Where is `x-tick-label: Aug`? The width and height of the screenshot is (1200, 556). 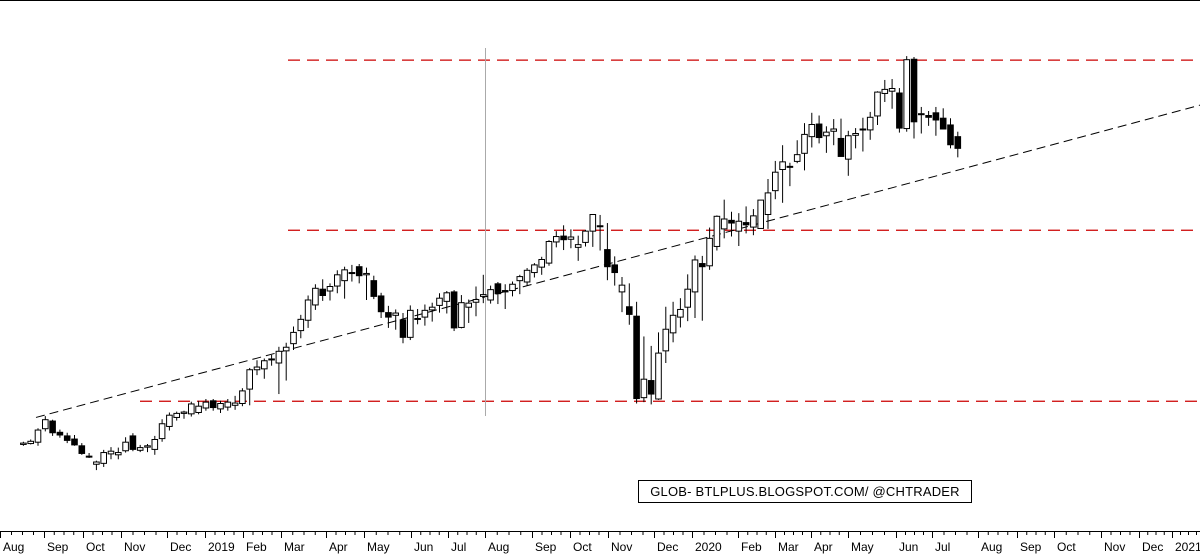 x-tick-label: Aug is located at coordinates (991, 547).